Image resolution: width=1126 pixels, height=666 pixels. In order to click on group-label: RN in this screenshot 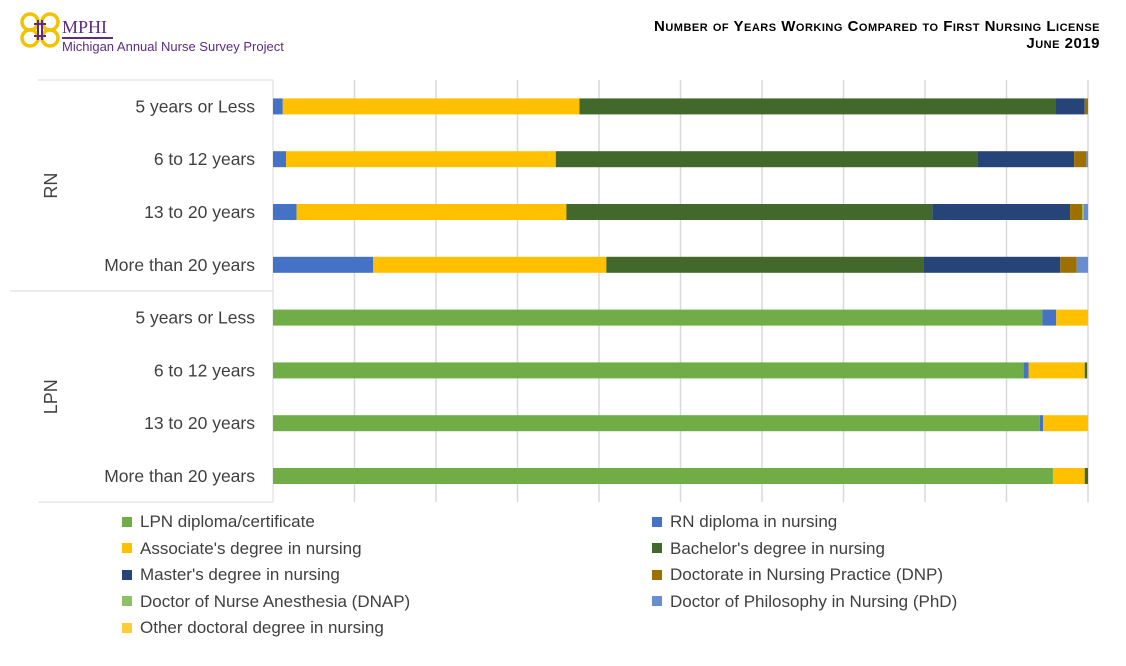, I will do `click(51, 186)`.